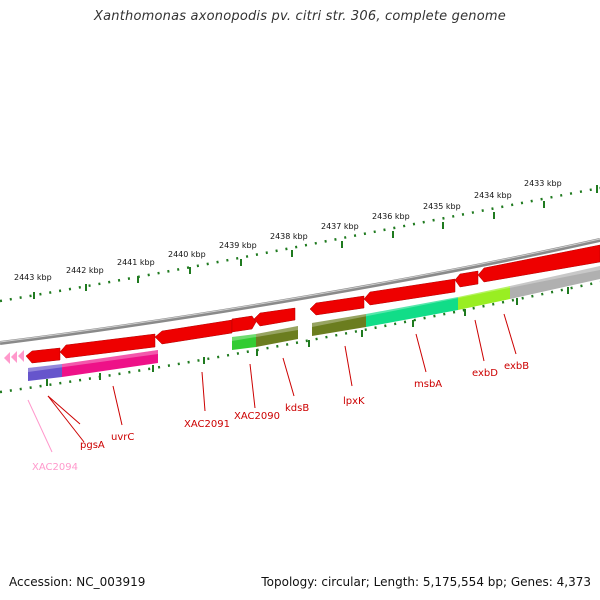 The image size is (600, 600). What do you see at coordinates (136, 262) in the screenshot?
I see `ruler-label: 2441 kbp` at bounding box center [136, 262].